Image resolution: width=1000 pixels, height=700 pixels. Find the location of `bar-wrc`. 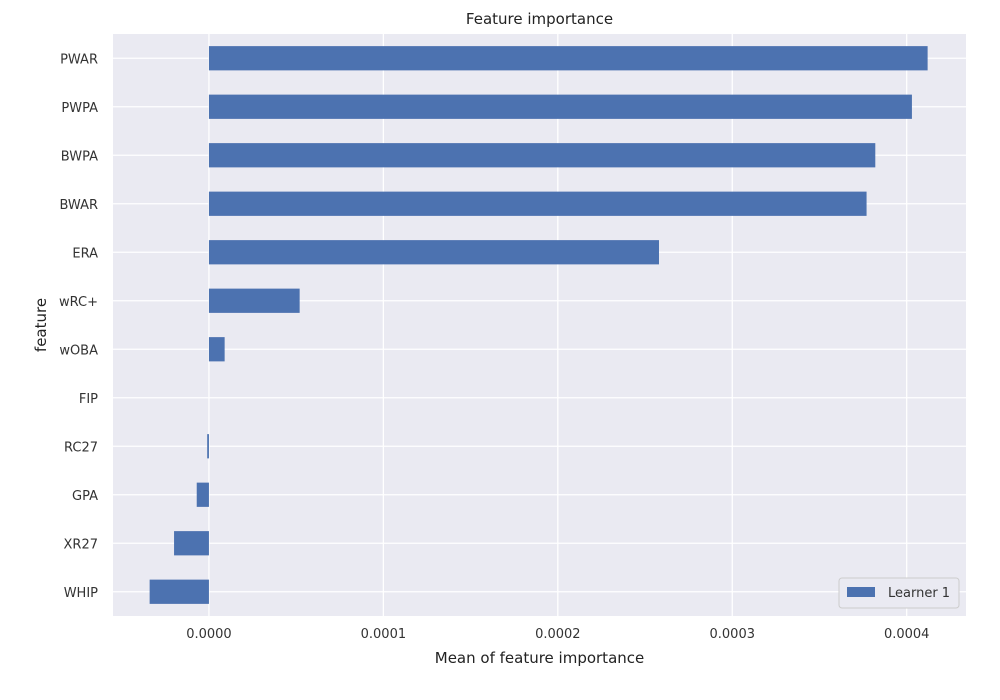

bar-wrc is located at coordinates (254, 300).